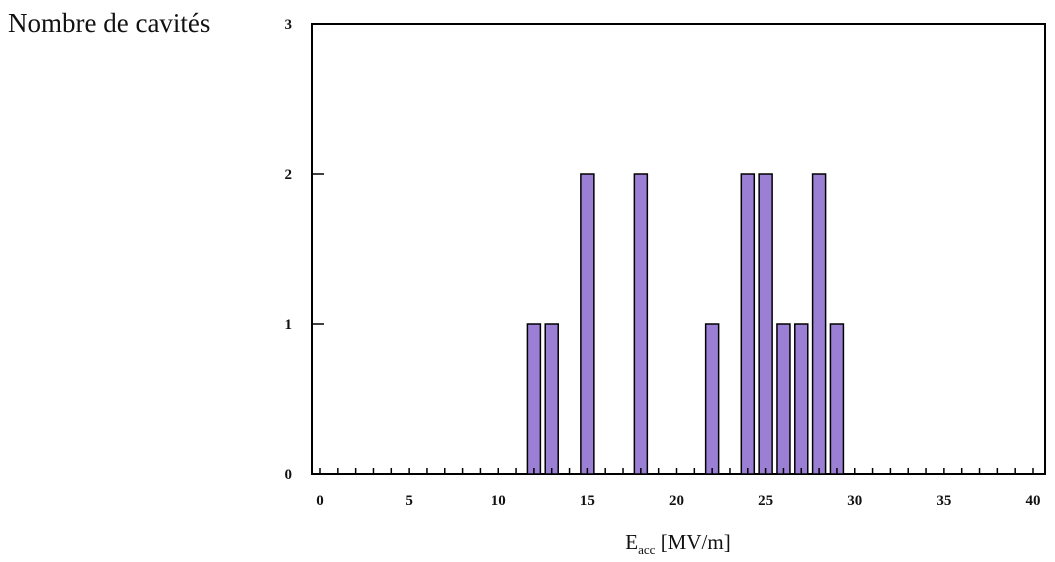 The width and height of the screenshot is (1055, 562). What do you see at coordinates (943, 501) in the screenshot?
I see `x-tick-label: 35` at bounding box center [943, 501].